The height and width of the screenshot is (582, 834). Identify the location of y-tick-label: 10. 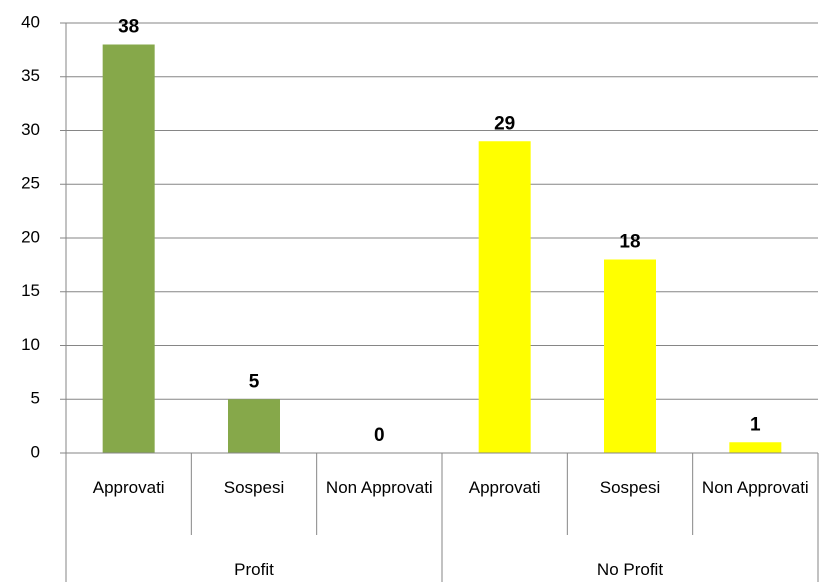
(30, 344).